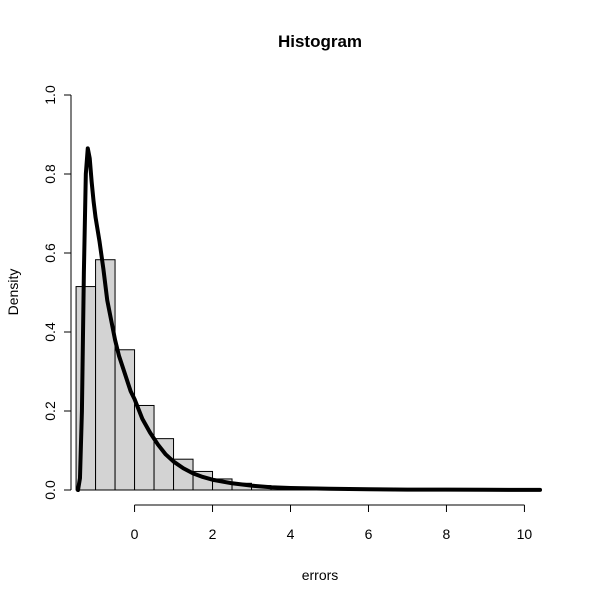 This screenshot has width=604, height=604. What do you see at coordinates (447, 534) in the screenshot?
I see `x-tick-label: 8` at bounding box center [447, 534].